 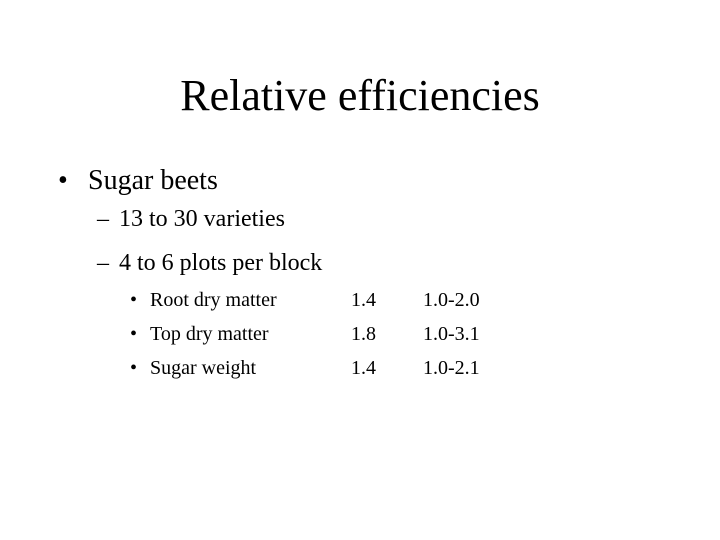 I want to click on slide-title: Relative efficiencies, so click(x=360, y=95).